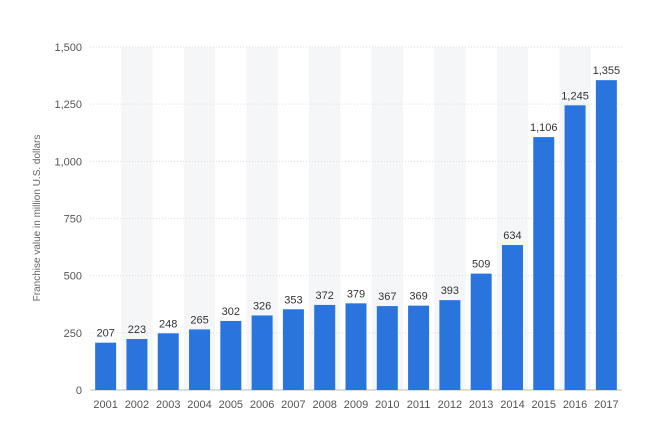  Describe the element at coordinates (73, 277) in the screenshot. I see `y-tick-label: 500` at that location.